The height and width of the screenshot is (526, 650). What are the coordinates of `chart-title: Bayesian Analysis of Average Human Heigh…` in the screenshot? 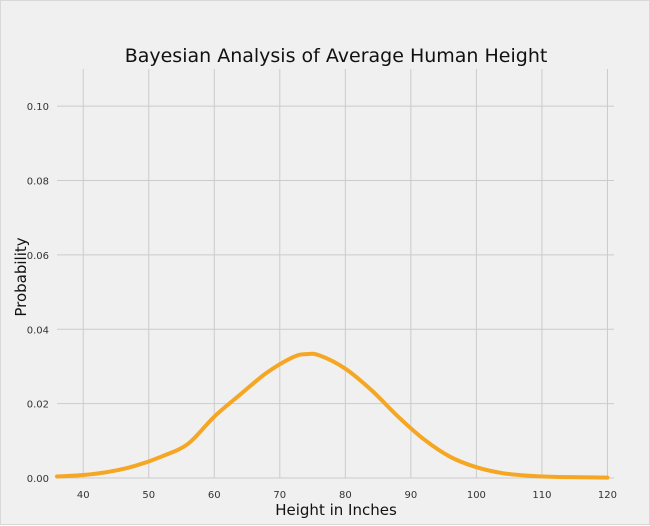 It's located at (336, 56).